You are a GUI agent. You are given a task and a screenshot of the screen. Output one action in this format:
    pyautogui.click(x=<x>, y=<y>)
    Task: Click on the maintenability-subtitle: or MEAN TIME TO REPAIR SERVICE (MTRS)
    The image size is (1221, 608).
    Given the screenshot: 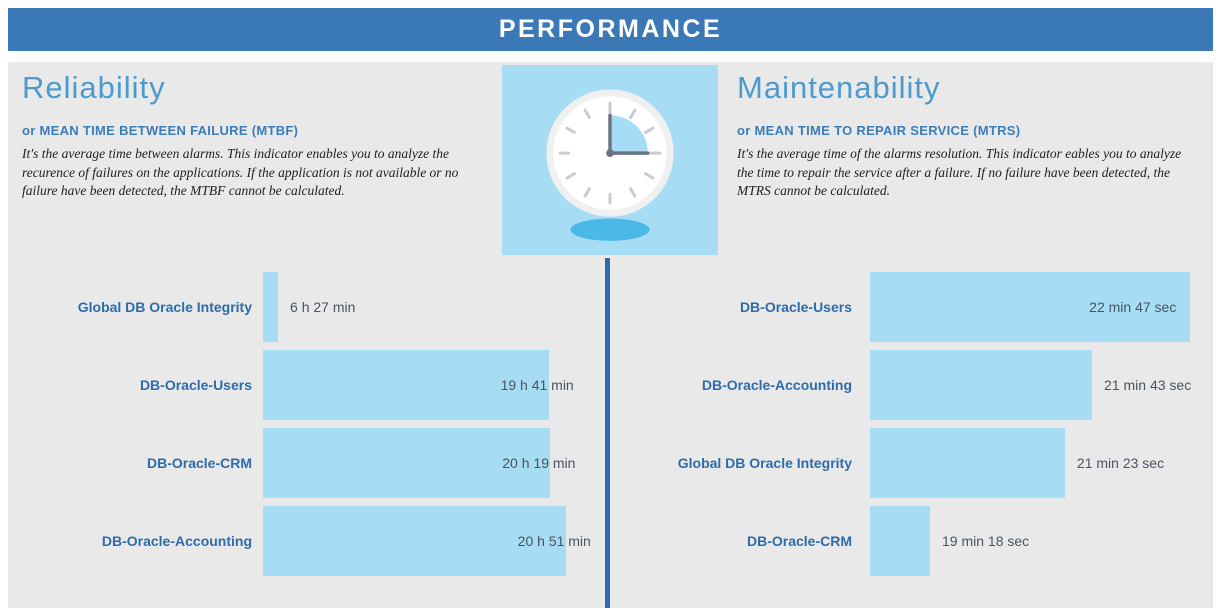 What is the action you would take?
    pyautogui.click(x=879, y=130)
    